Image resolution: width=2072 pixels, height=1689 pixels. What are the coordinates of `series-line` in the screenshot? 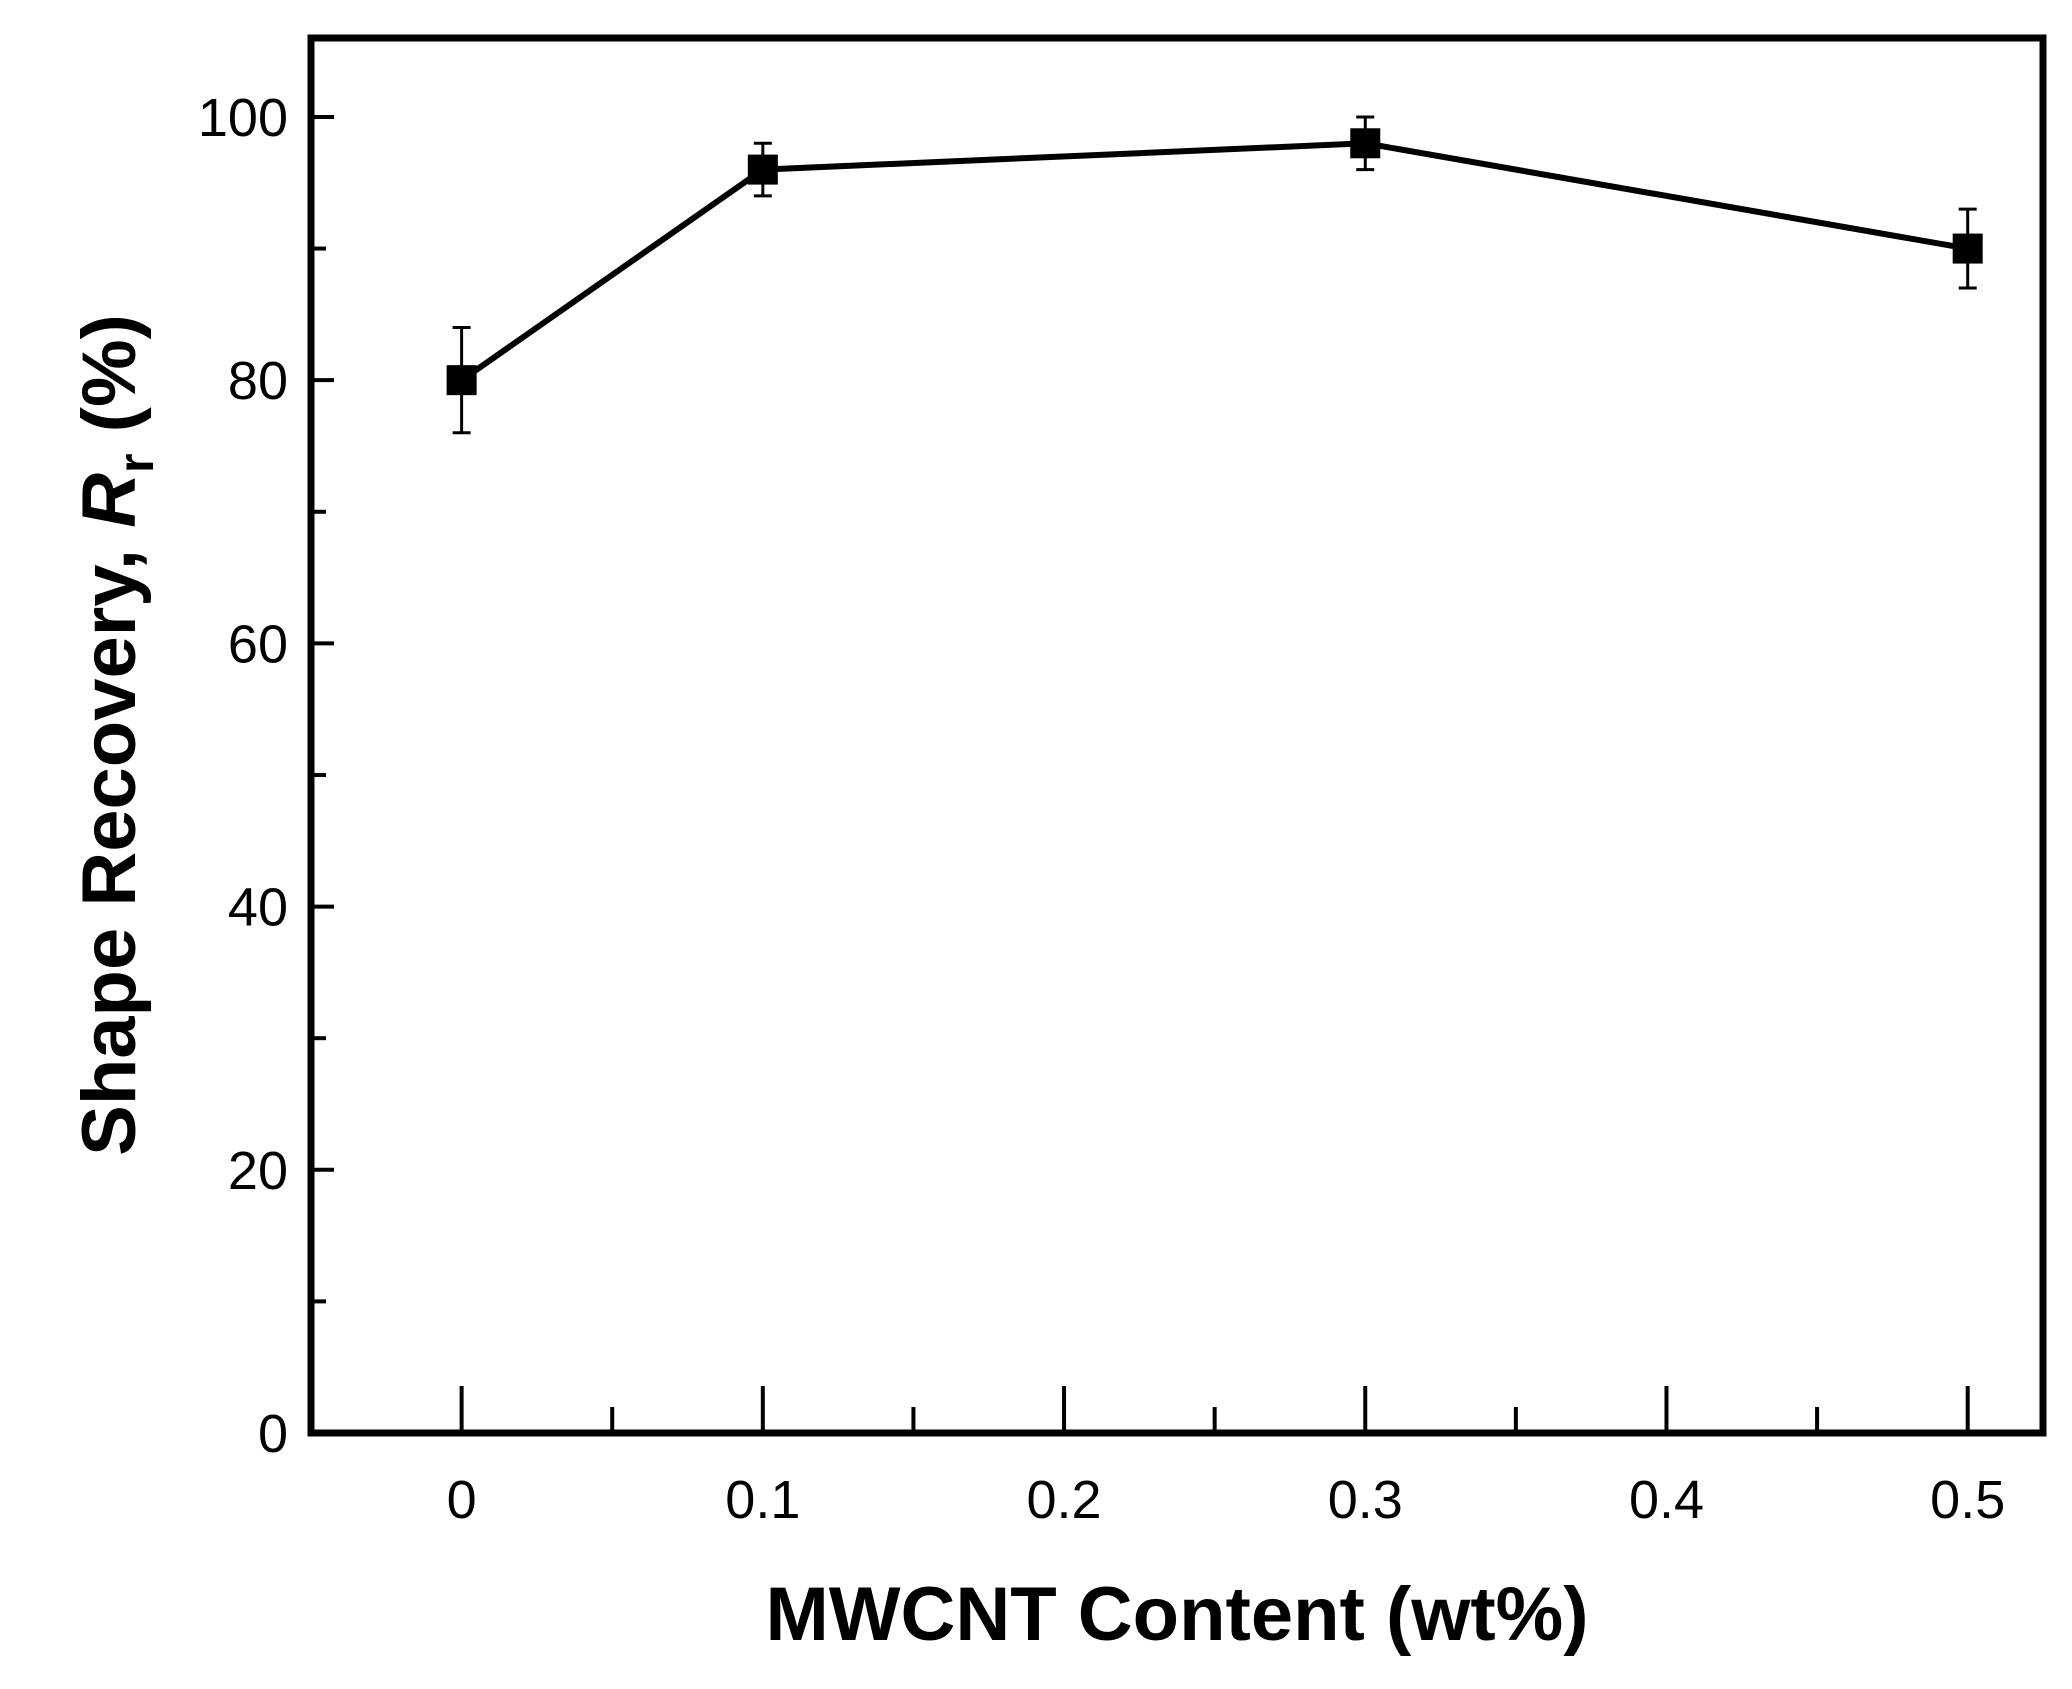 It's located at (1214, 261).